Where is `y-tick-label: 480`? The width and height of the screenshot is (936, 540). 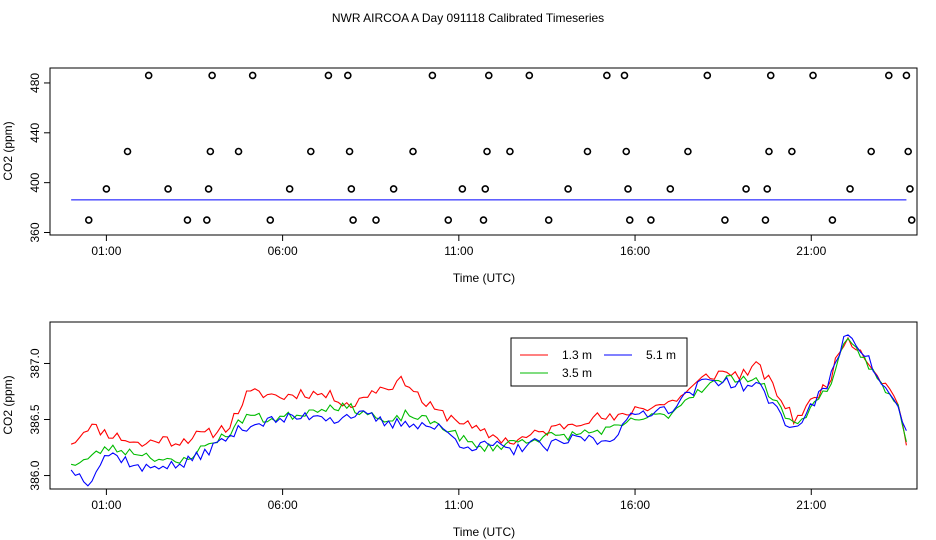
y-tick-label: 480 is located at coordinates (35, 83).